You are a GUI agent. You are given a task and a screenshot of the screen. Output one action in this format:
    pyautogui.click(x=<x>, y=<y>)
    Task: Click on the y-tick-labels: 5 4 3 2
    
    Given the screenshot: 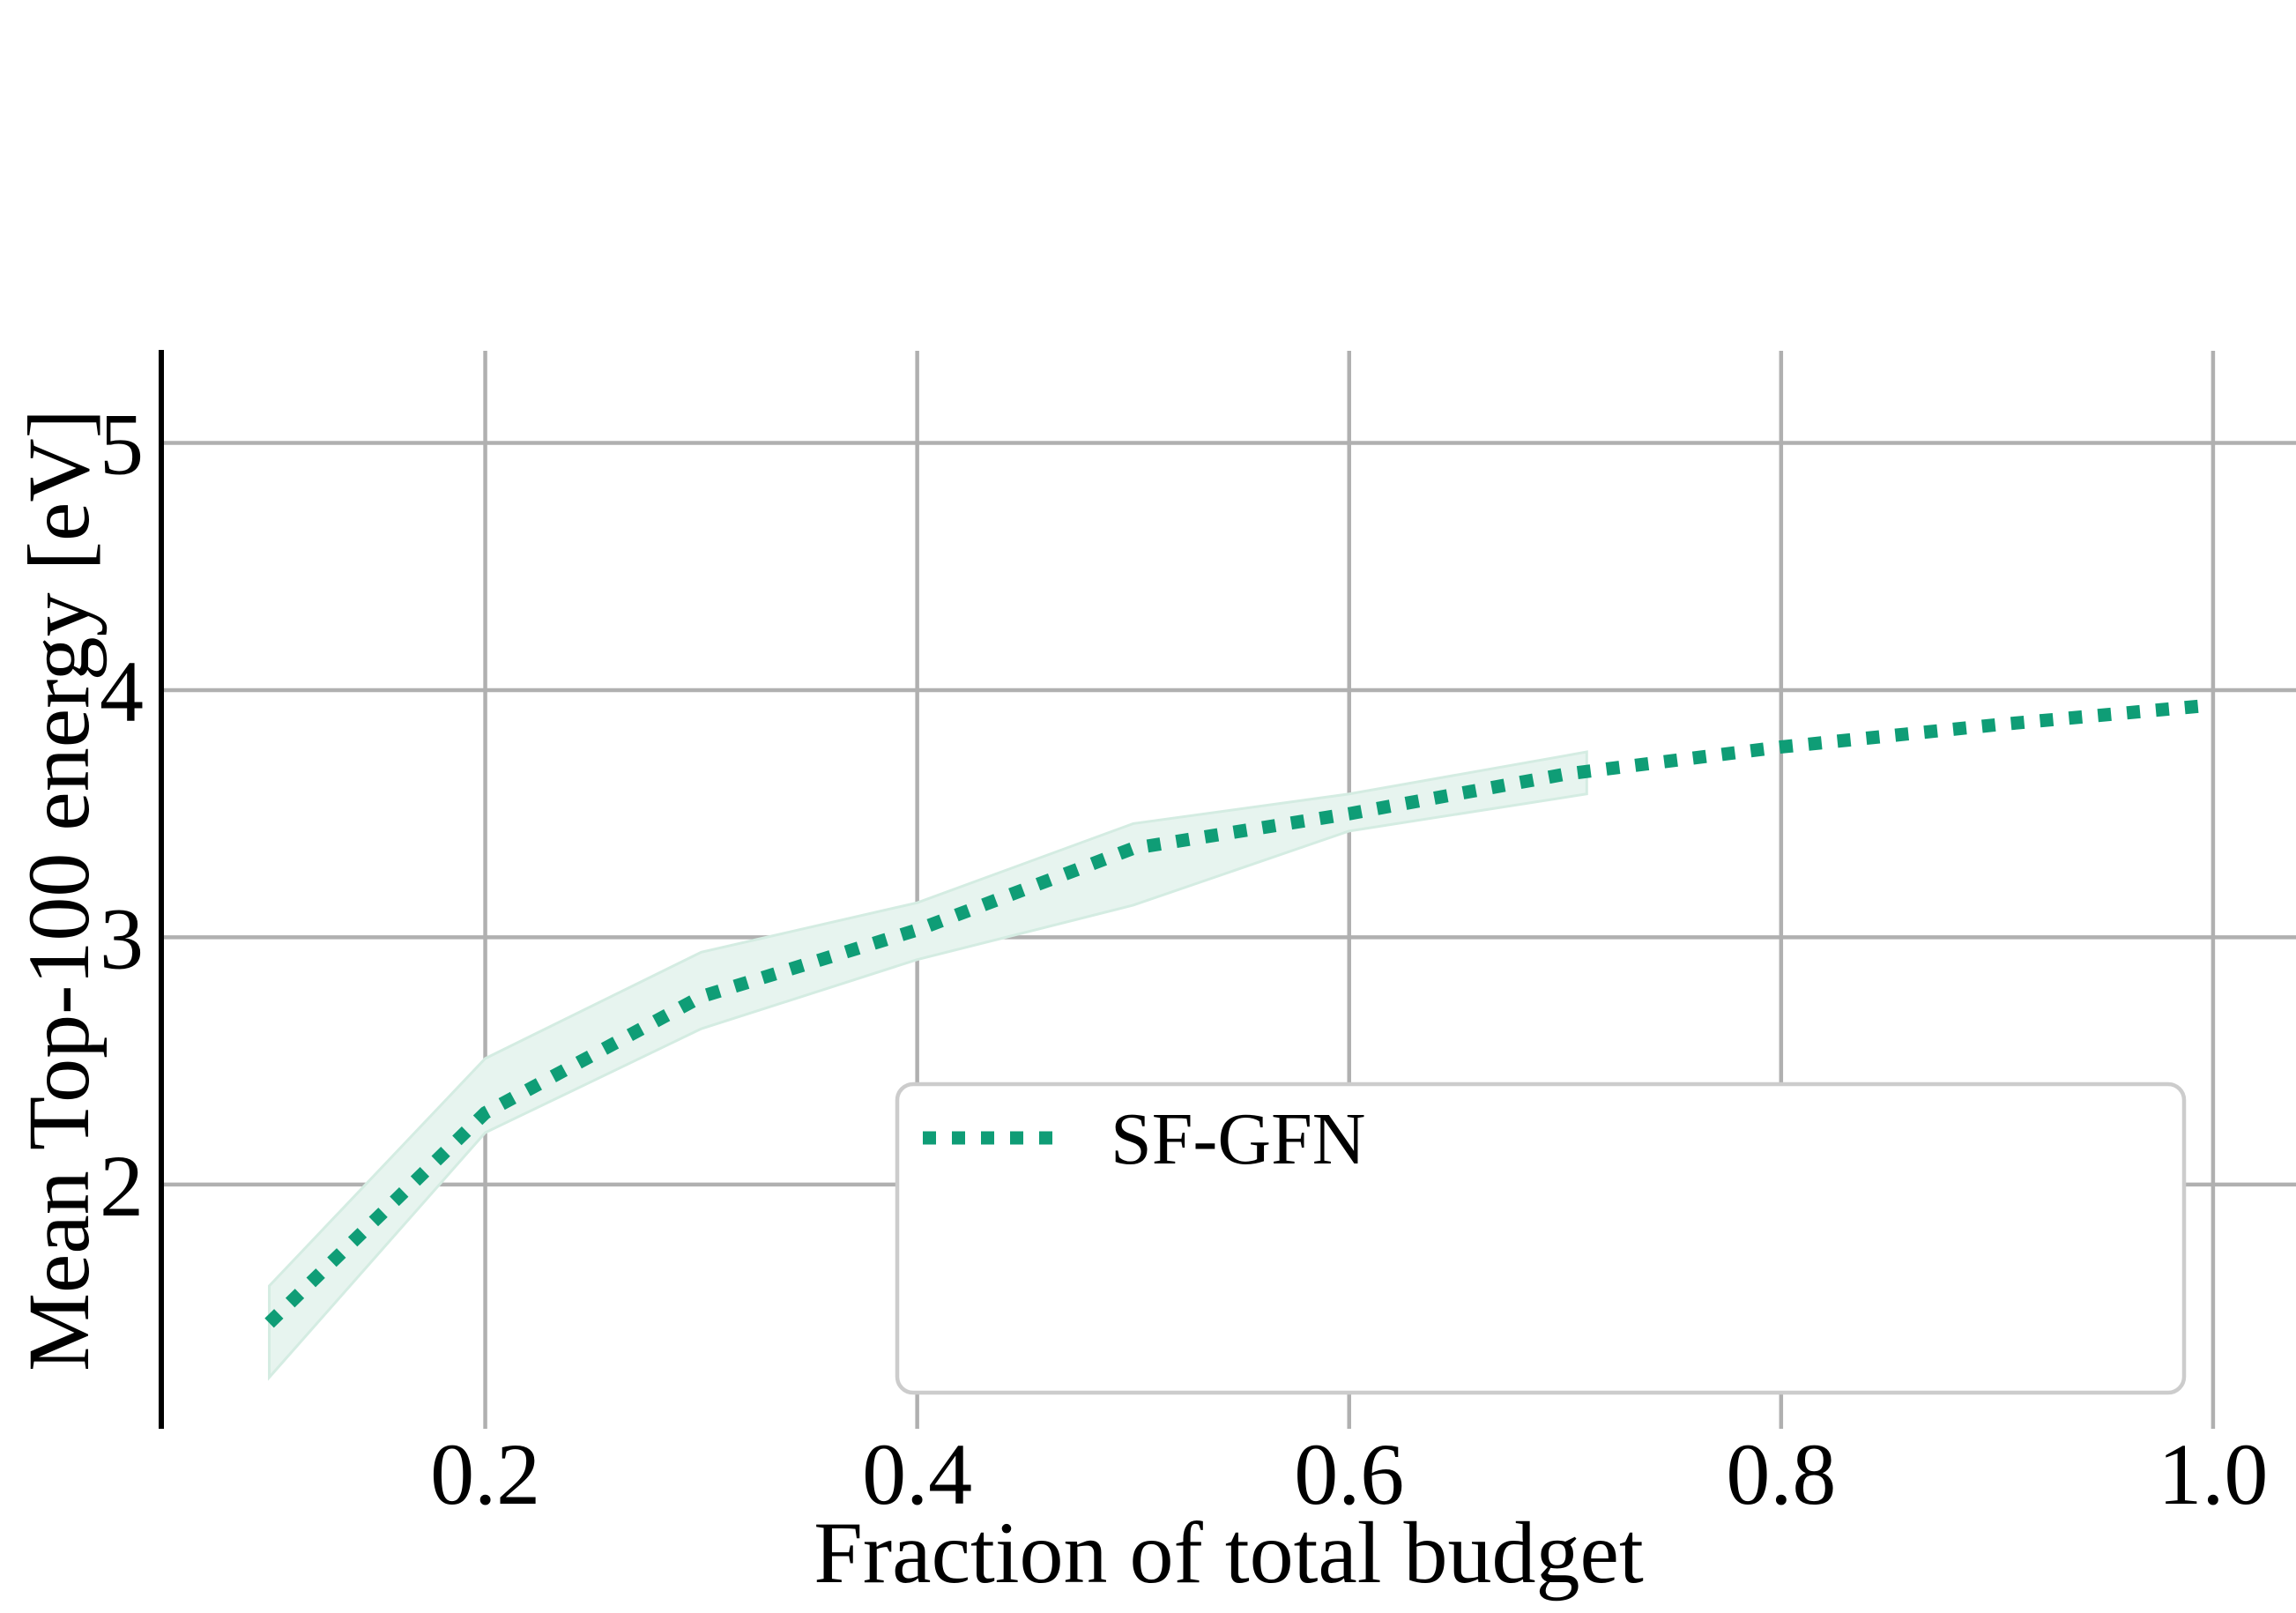 What is the action you would take?
    pyautogui.click(x=122, y=815)
    